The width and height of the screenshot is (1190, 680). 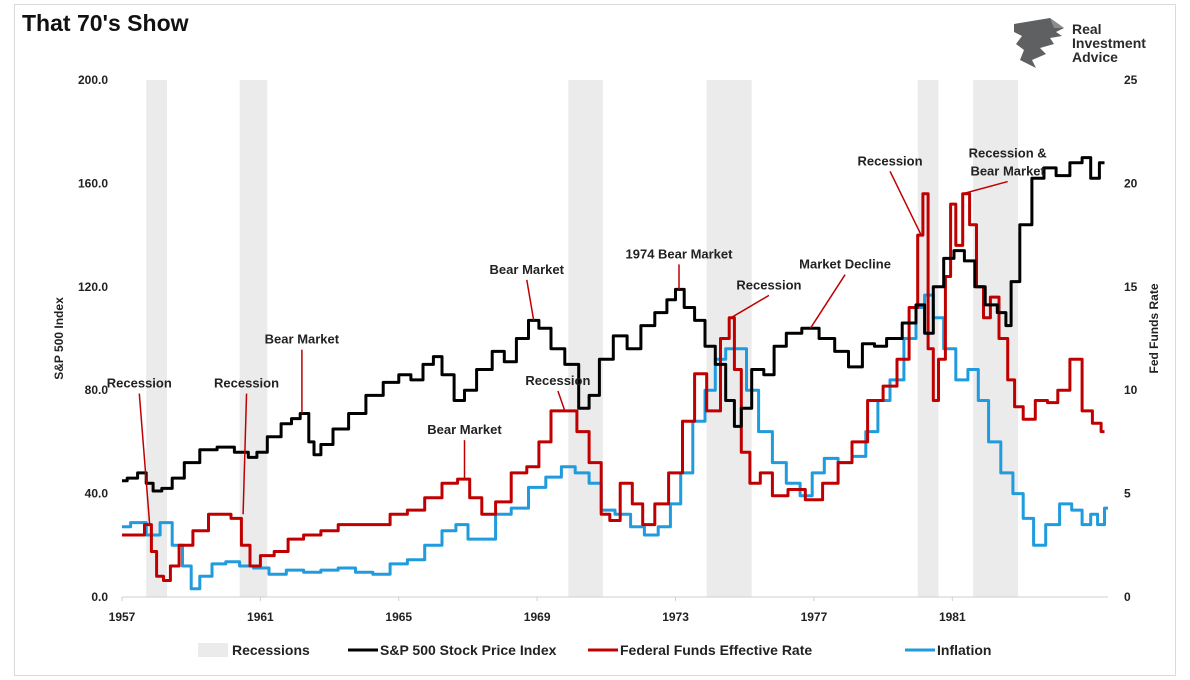 I want to click on legend-label: Federal Funds Effective Rate, so click(x=716, y=650).